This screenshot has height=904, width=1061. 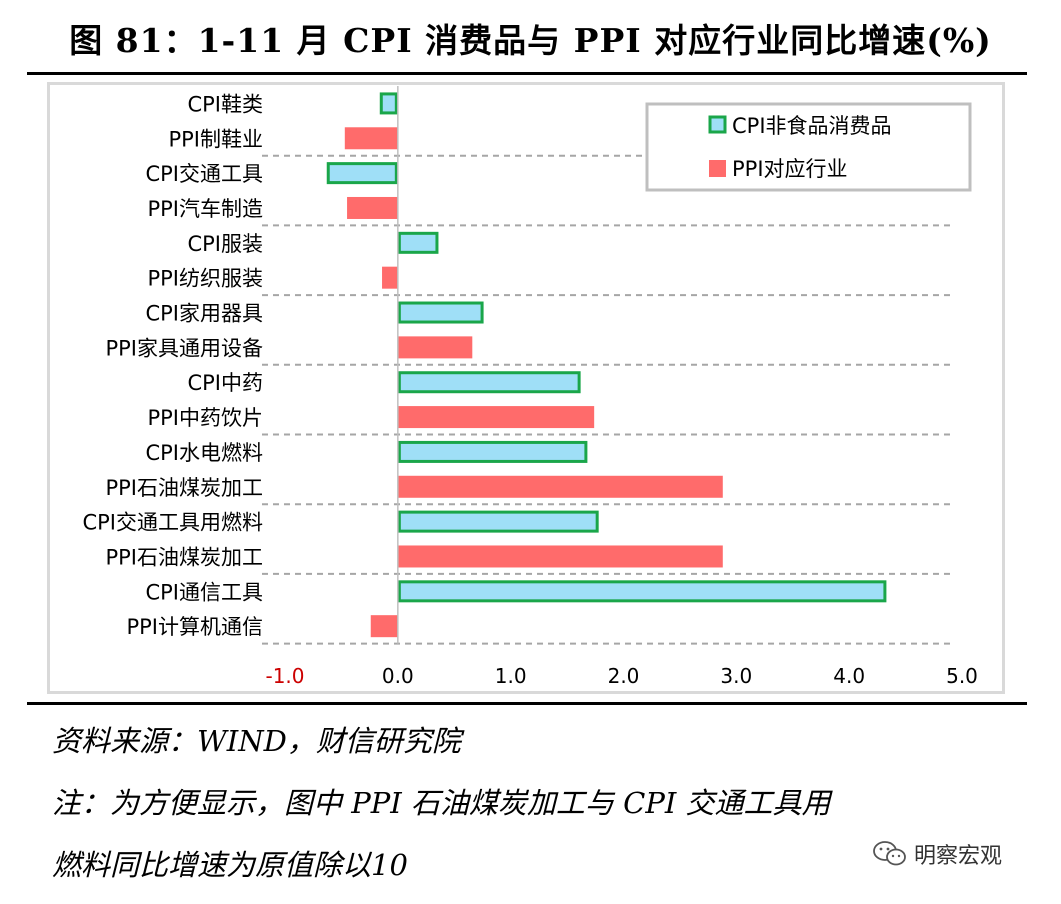 I want to click on x-tick-label: 1.0, so click(x=511, y=676).